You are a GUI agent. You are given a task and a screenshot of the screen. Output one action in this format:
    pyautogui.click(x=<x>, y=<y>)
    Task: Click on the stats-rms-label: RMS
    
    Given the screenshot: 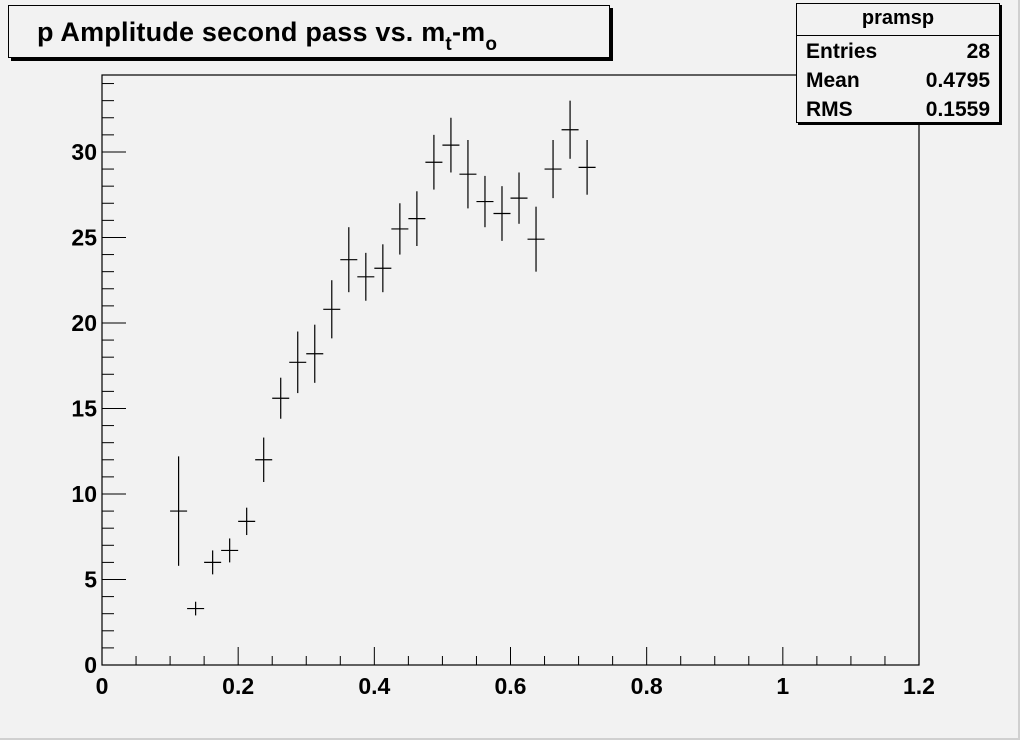 What is the action you would take?
    pyautogui.click(x=829, y=109)
    